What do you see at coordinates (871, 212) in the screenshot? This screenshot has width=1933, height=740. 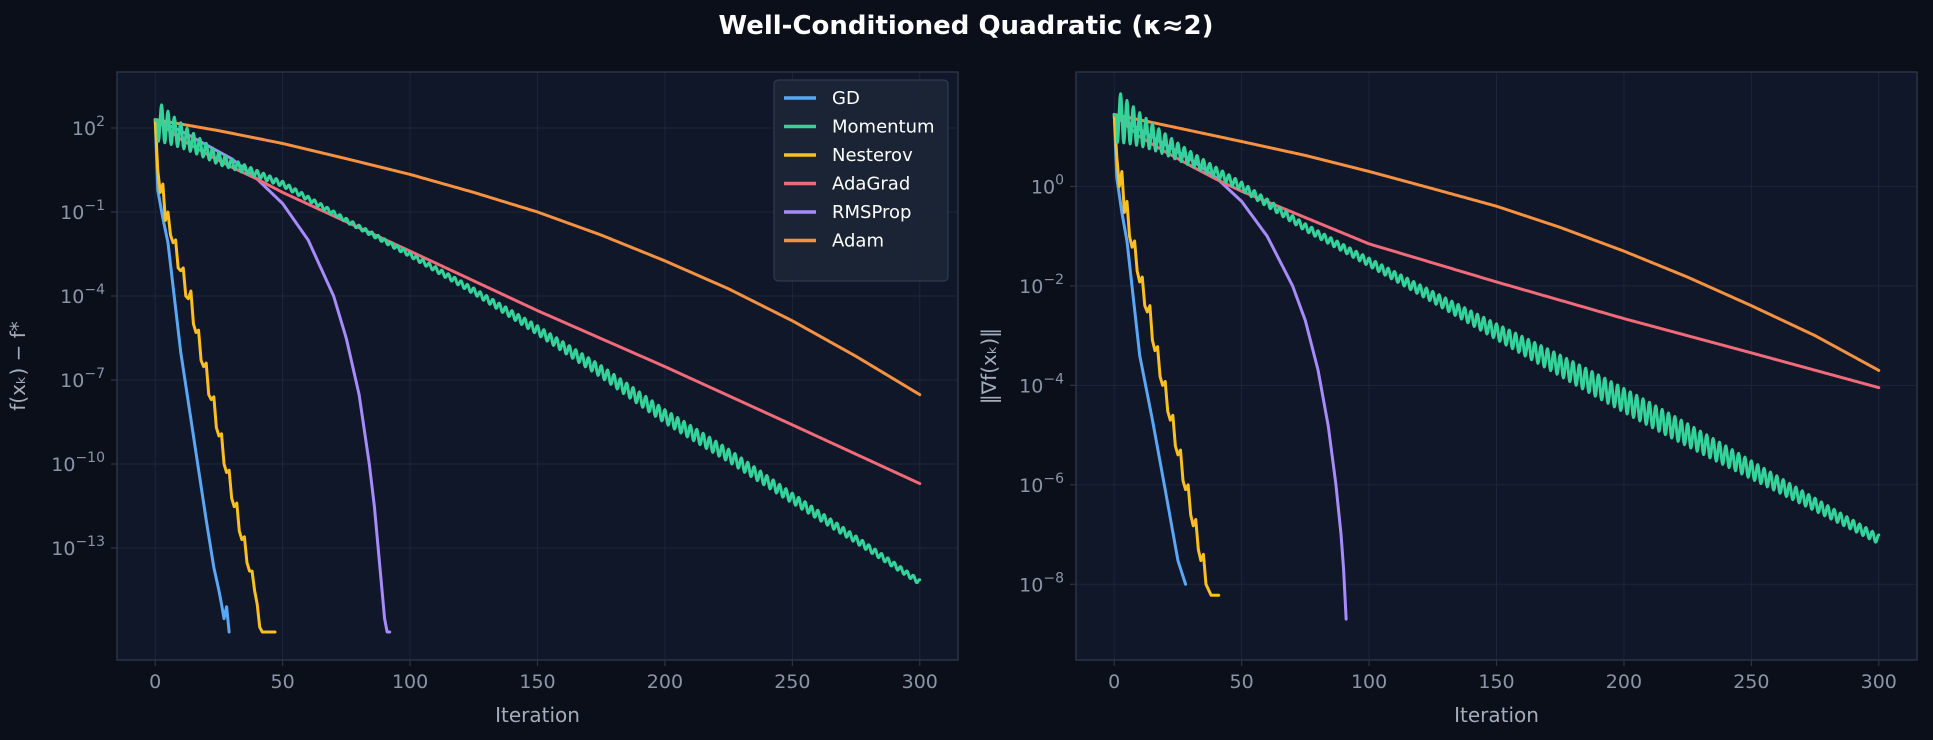 I see `legend-label: RMSProp` at bounding box center [871, 212].